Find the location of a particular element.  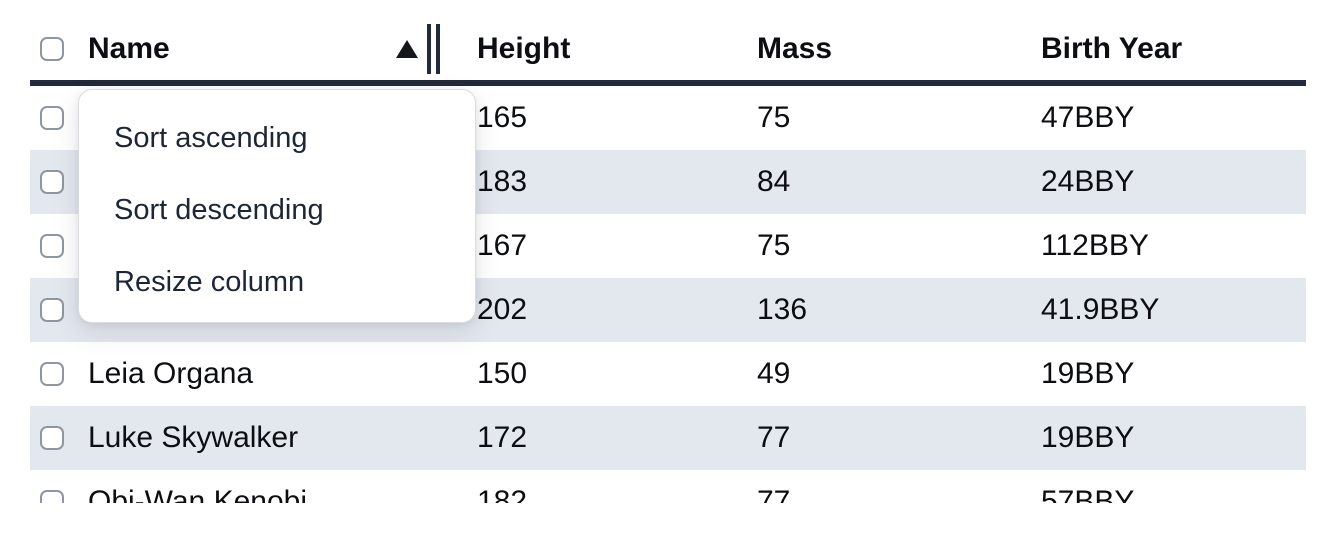

sort-ascending-icon is located at coordinates (407, 49).